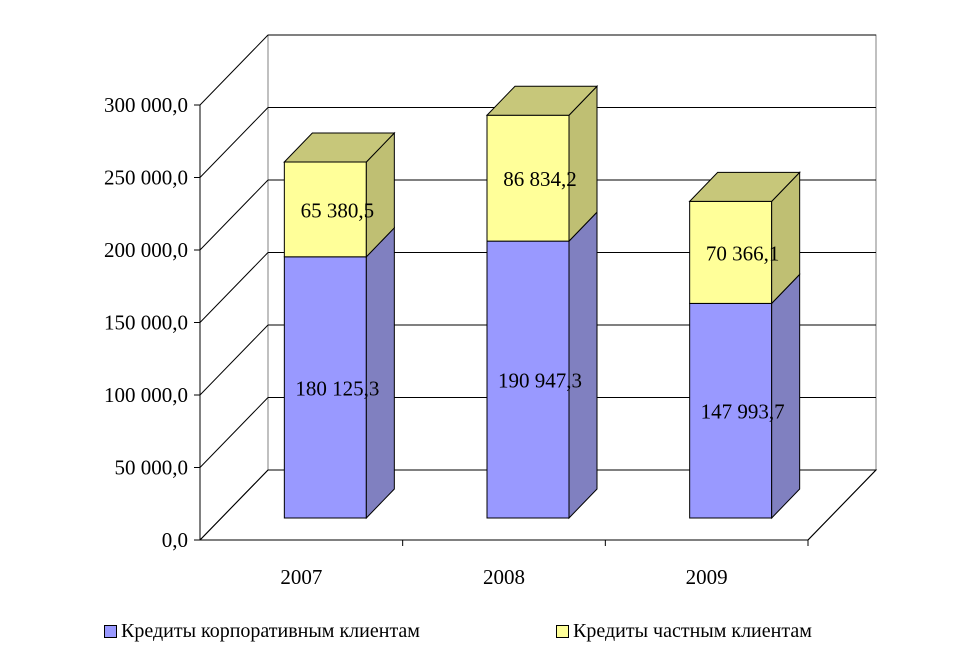  Describe the element at coordinates (338, 210) in the screenshot. I see `data-label: 65 380,5` at that location.